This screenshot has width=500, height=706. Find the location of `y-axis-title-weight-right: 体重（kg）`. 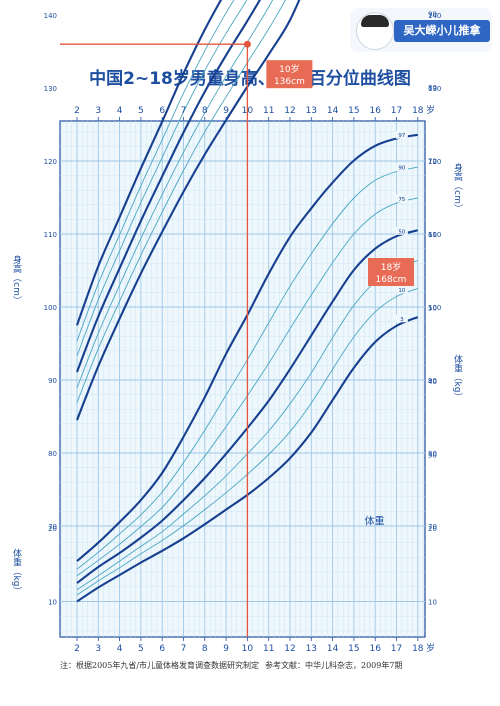

y-axis-title-weight-right: 体重（kg） is located at coordinates (457, 377).